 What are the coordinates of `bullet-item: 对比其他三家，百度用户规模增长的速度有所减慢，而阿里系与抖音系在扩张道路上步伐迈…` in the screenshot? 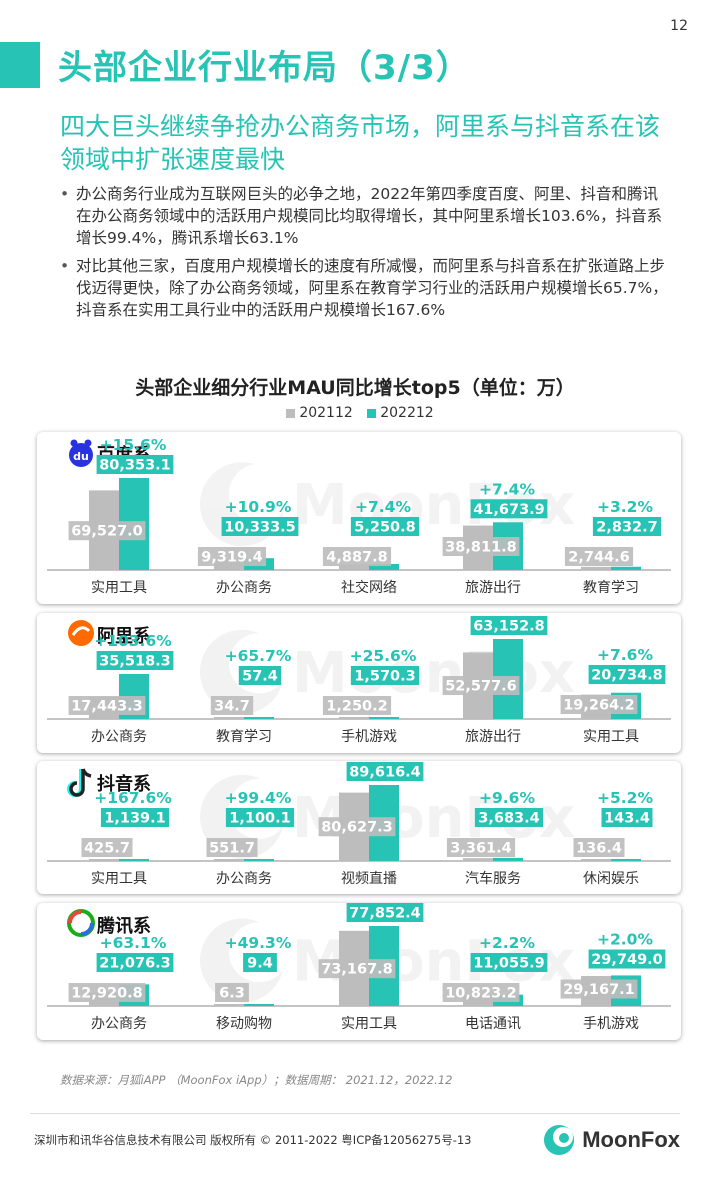 It's located at (364, 288).